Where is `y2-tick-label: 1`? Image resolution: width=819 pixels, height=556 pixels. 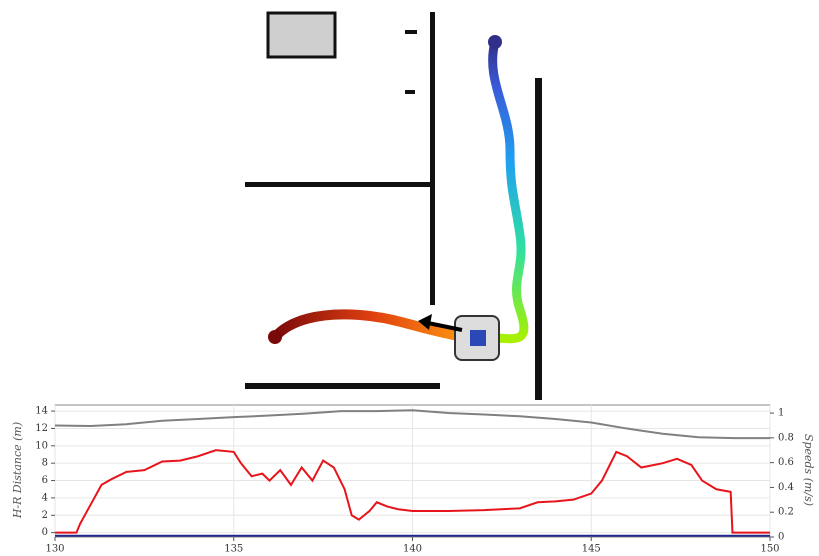
y2-tick-label: 1 is located at coordinates (781, 413).